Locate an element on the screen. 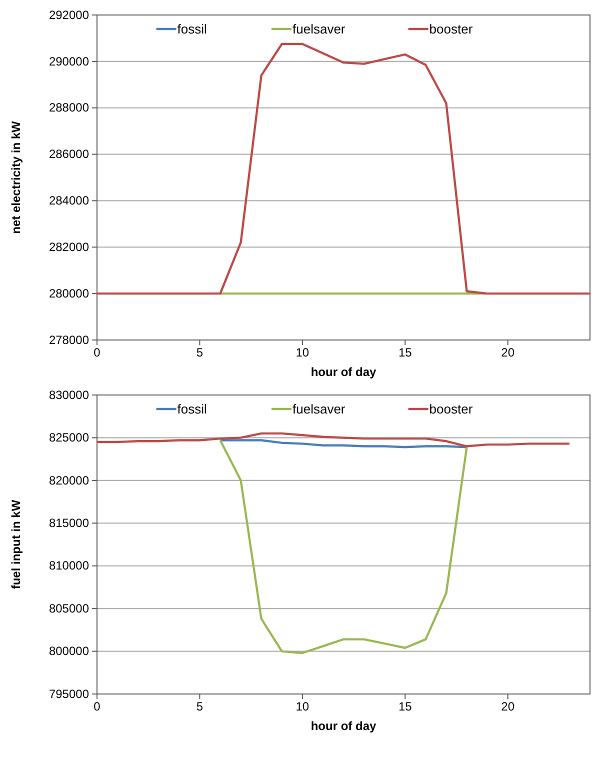 This screenshot has width=594, height=761. y-tick-label: 805000 is located at coordinates (69, 608).